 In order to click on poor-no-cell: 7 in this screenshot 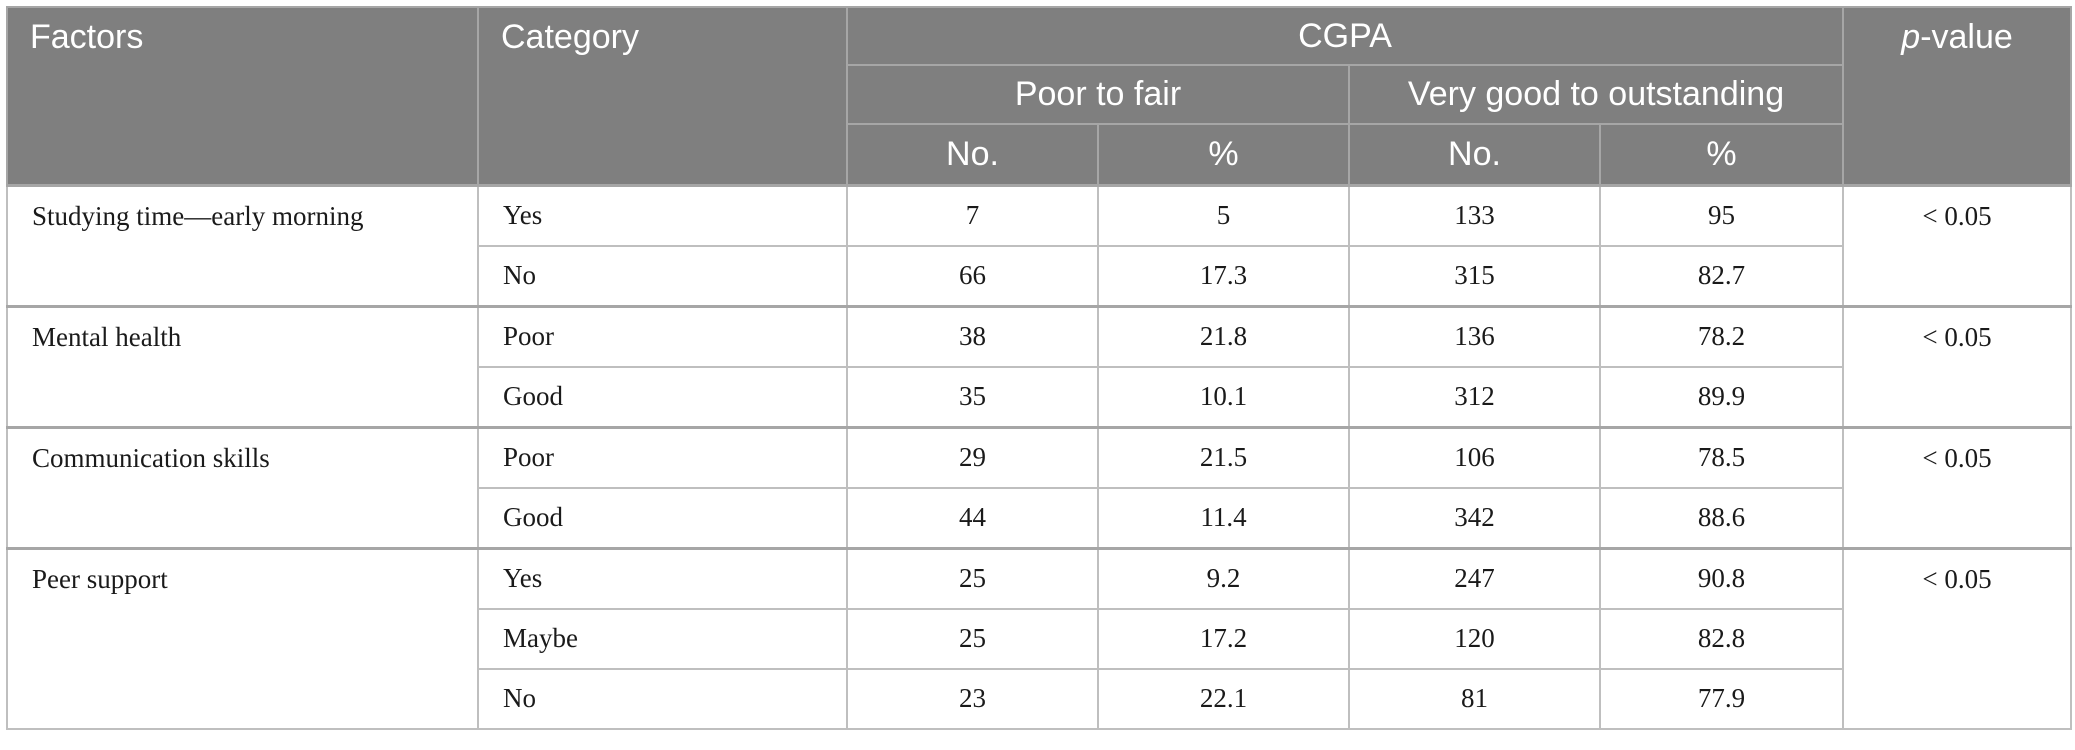, I will do `click(972, 215)`.